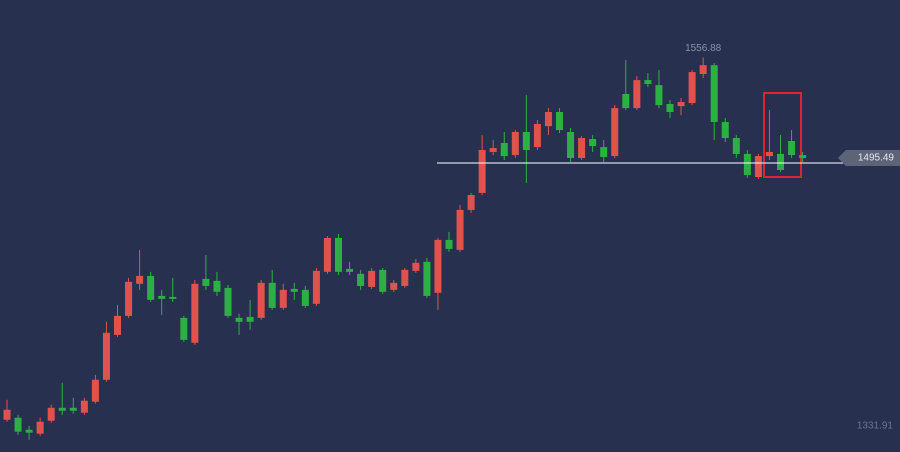 The width and height of the screenshot is (900, 452). I want to click on last-price-tag, so click(869, 158).